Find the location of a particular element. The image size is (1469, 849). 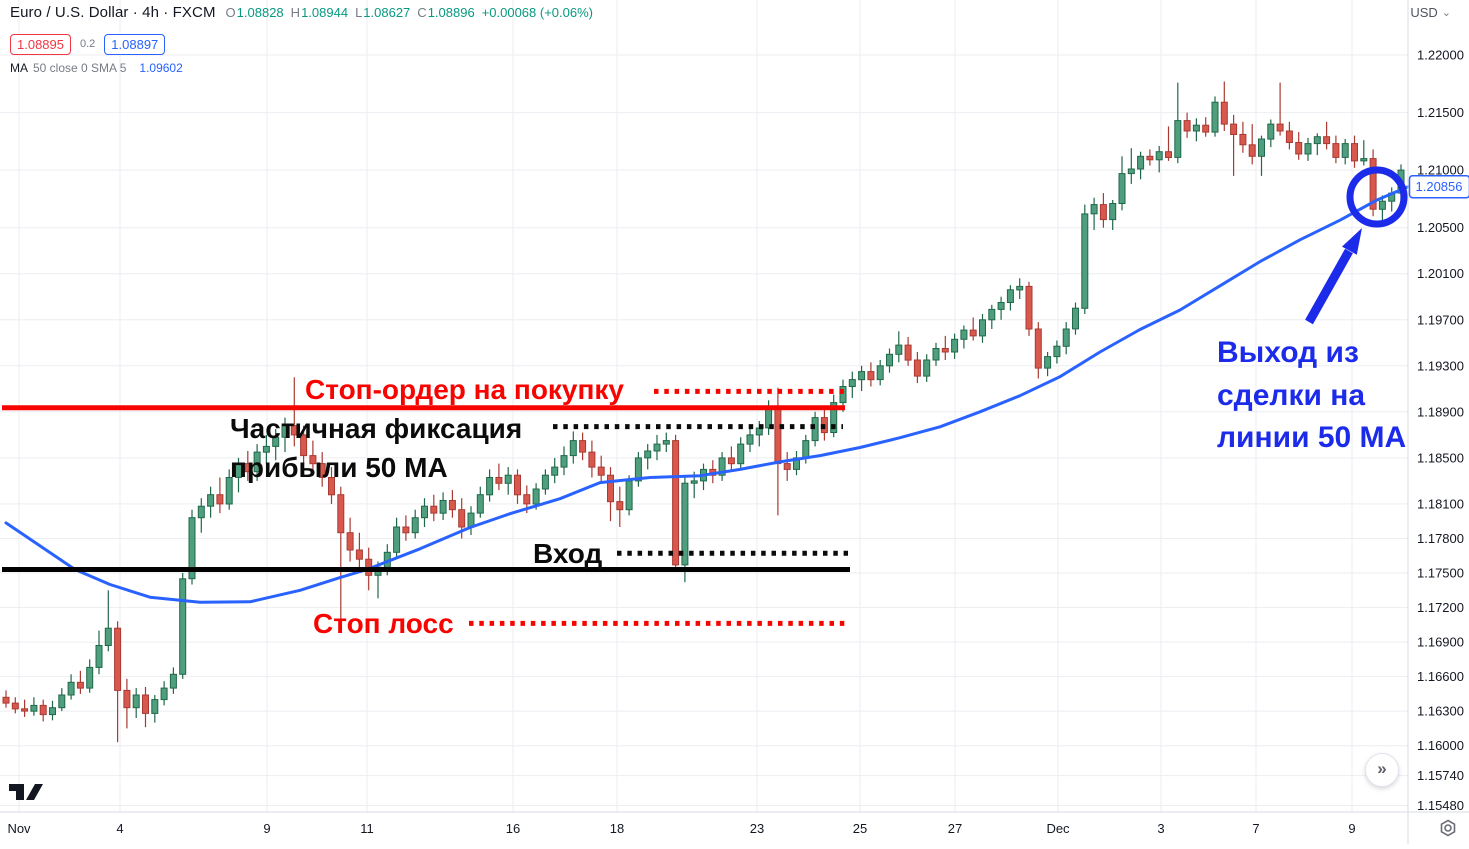

buy-price-button: 1.08897 is located at coordinates (134, 44).